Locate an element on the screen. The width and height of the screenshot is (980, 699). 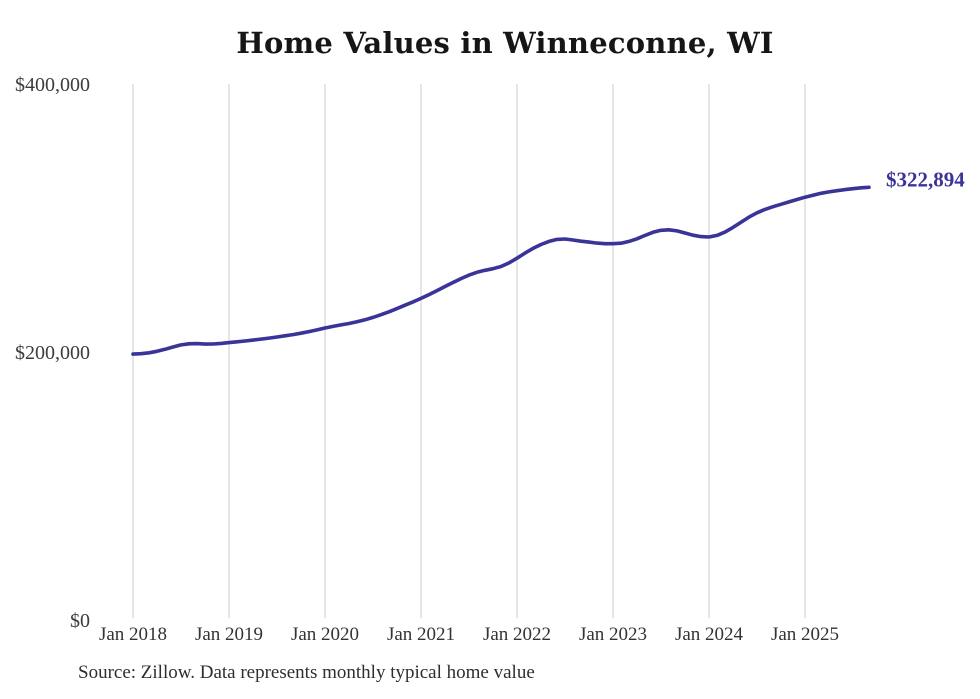
x-tick-label: Jan 2025 is located at coordinates (805, 634).